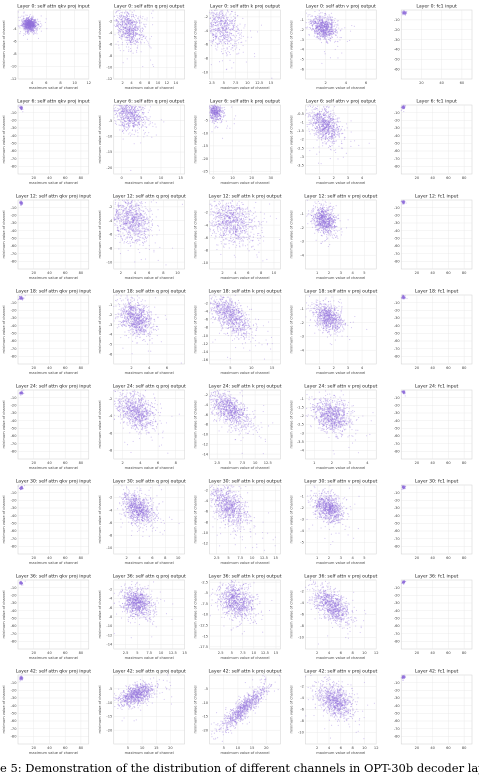 The image size is (479, 776). I want to click on x-tick-label: 4, so click(32, 83).